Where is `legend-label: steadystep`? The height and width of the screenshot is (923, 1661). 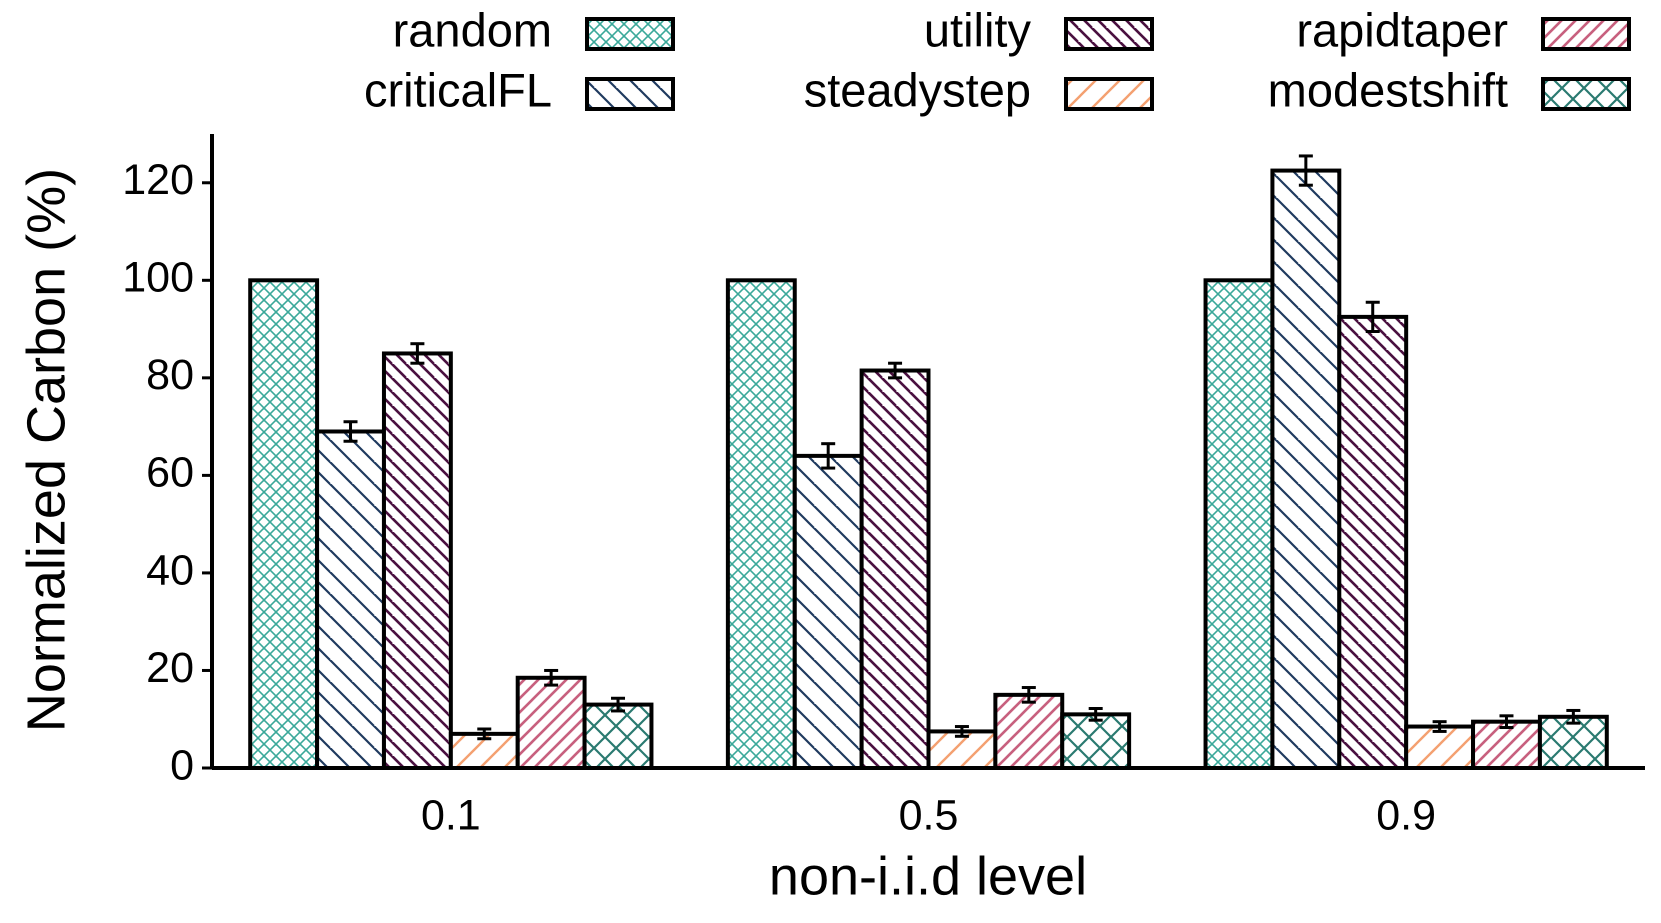
legend-label: steadystep is located at coordinates (917, 89).